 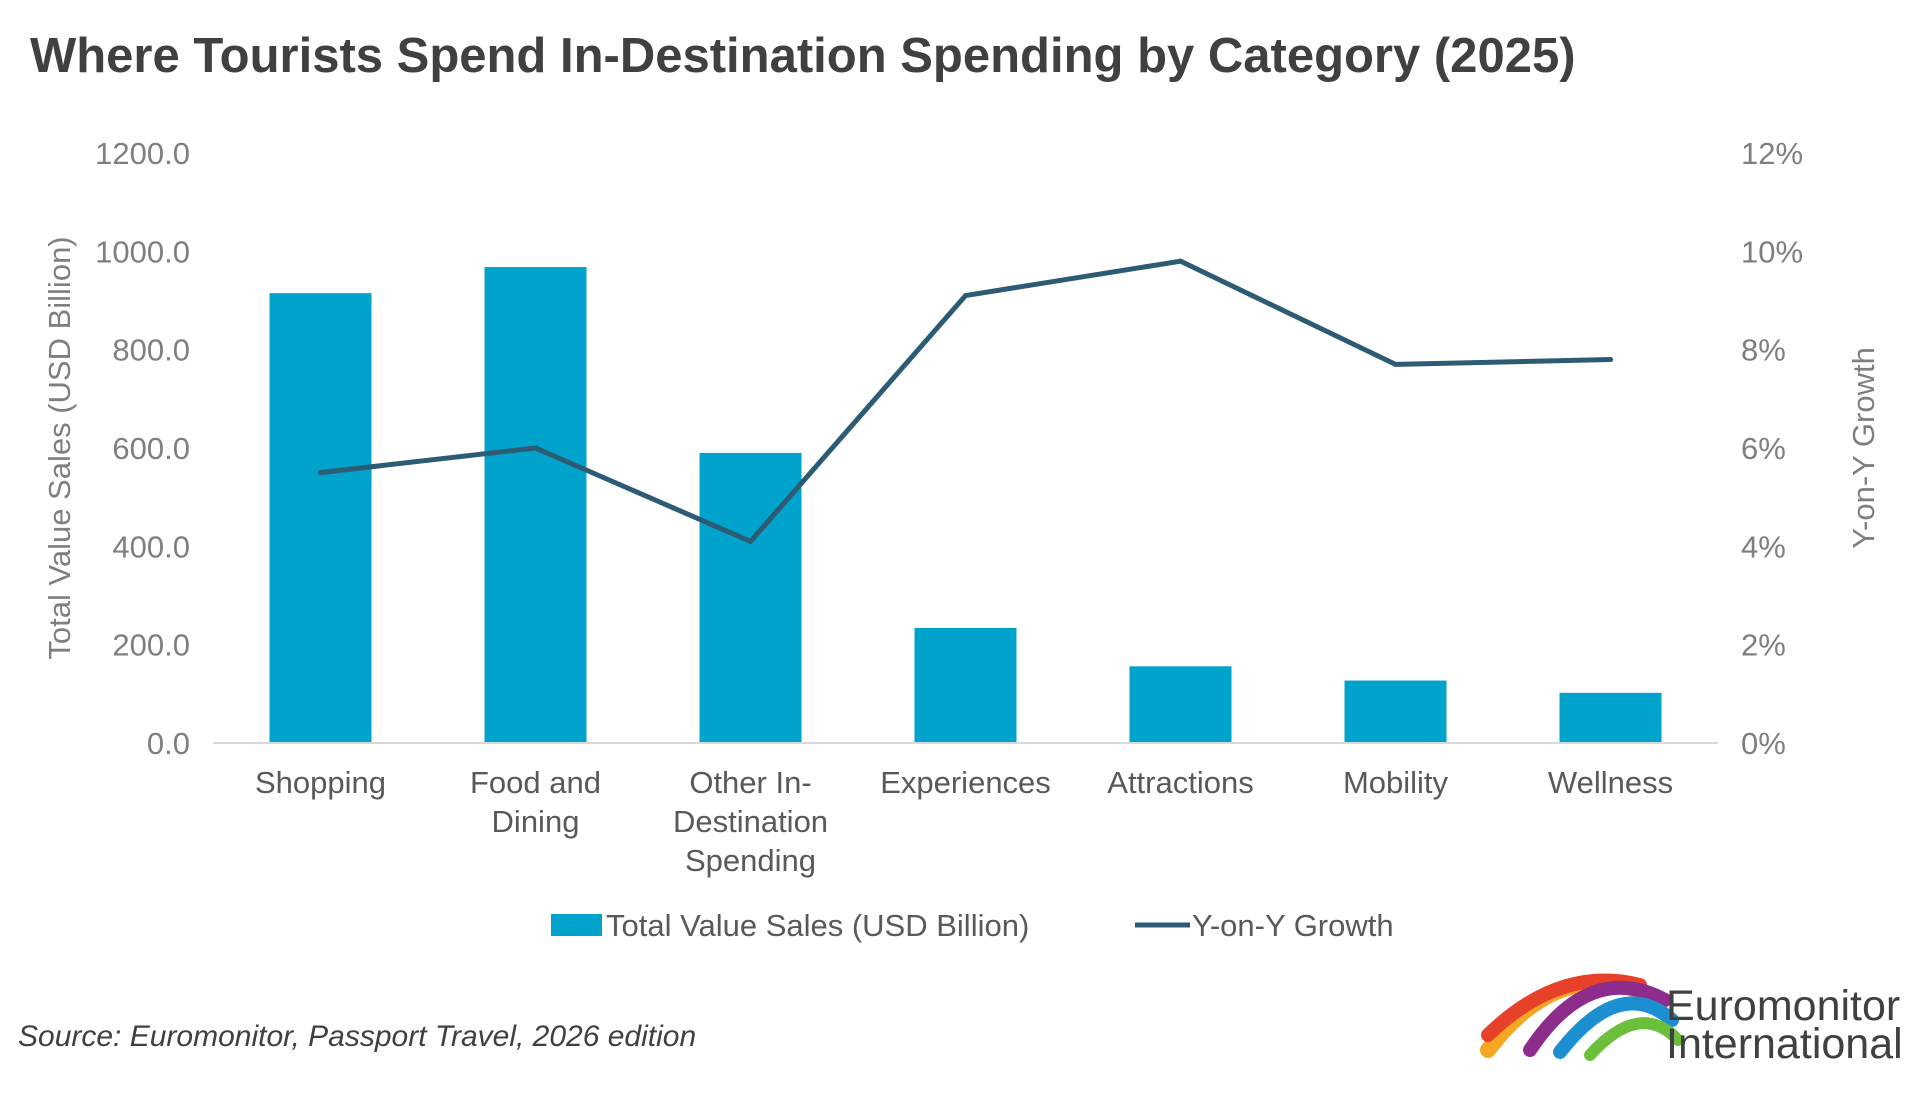 I want to click on x-category-label: Food and, so click(x=535, y=782).